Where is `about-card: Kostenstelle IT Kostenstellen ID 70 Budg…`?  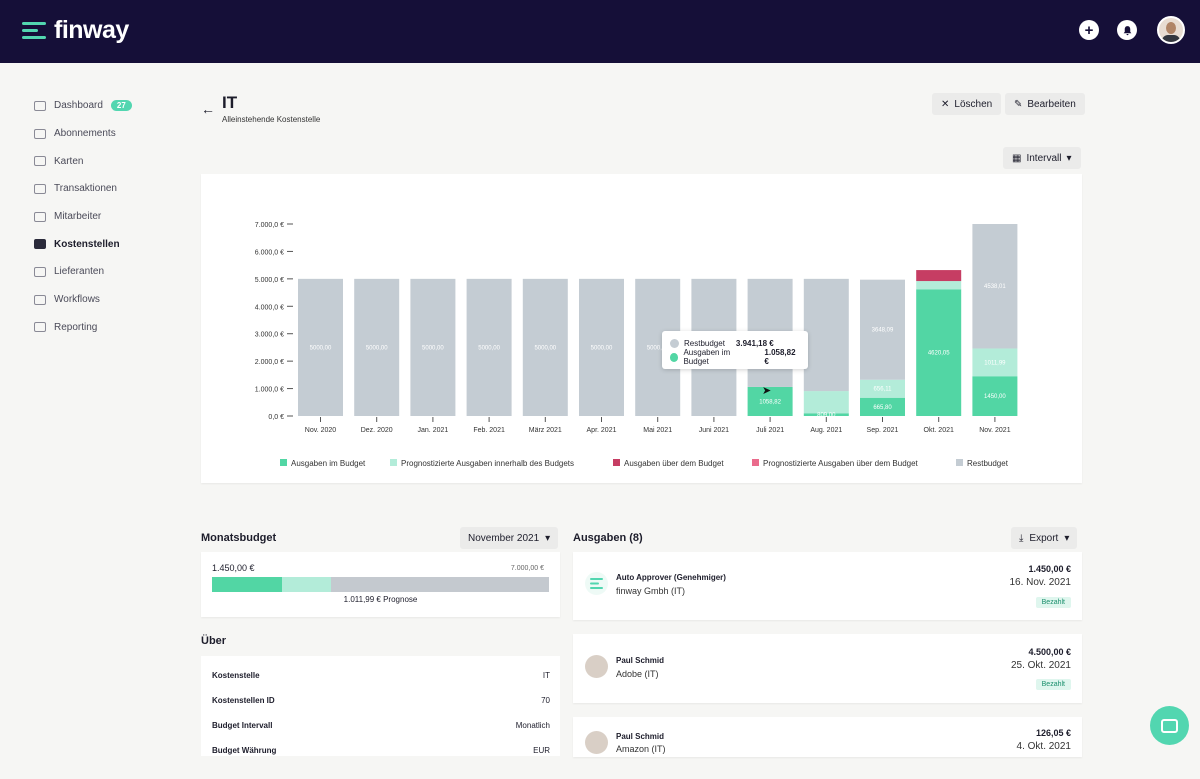
about-card: Kostenstelle IT Kostenstellen ID 70 Budg… is located at coordinates (380, 706).